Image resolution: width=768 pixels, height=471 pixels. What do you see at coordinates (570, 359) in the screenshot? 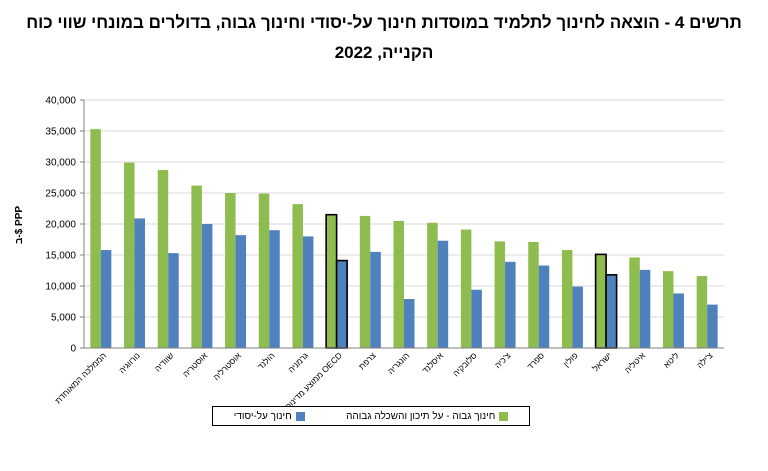
I see `x-tick-label: פולין` at bounding box center [570, 359].